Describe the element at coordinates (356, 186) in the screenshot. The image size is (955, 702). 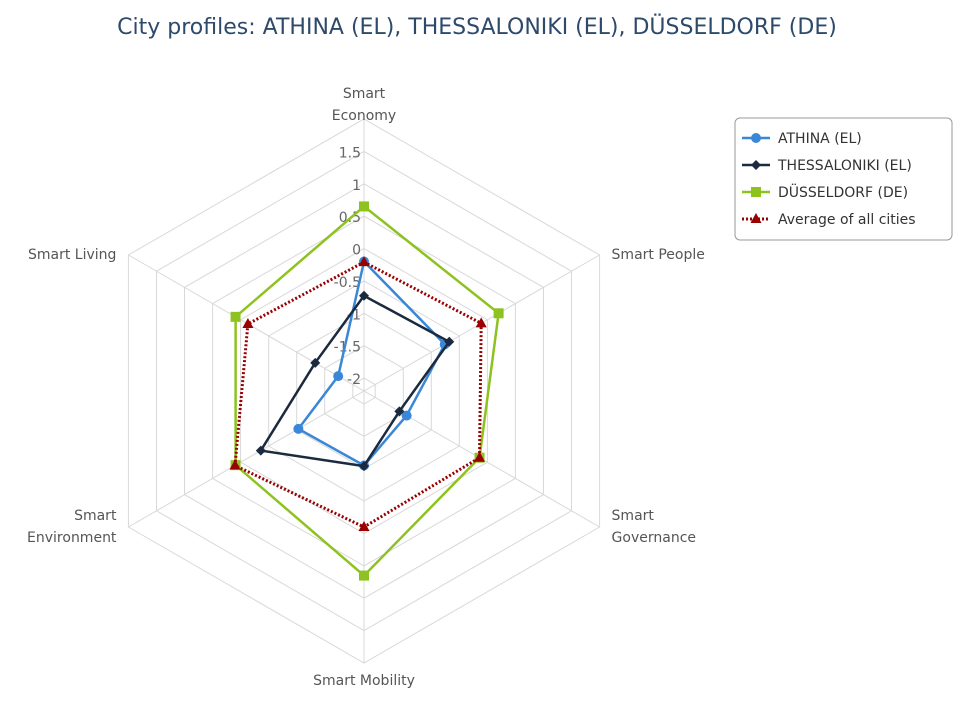
I see `y-tick-label: 1` at that location.